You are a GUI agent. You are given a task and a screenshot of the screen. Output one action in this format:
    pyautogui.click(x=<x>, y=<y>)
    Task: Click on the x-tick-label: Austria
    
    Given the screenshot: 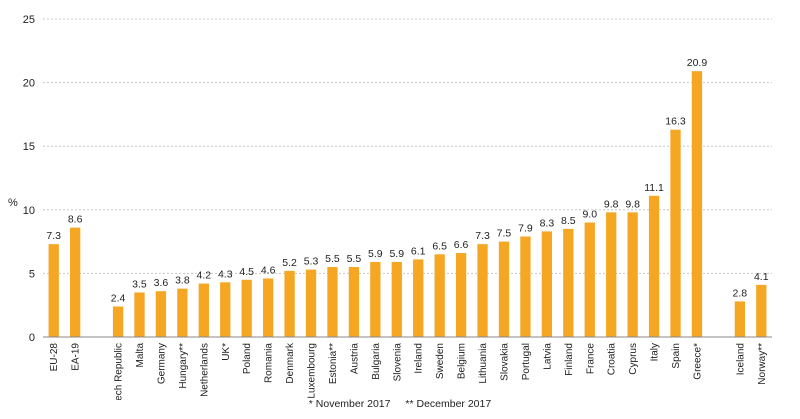 What is the action you would take?
    pyautogui.click(x=354, y=359)
    